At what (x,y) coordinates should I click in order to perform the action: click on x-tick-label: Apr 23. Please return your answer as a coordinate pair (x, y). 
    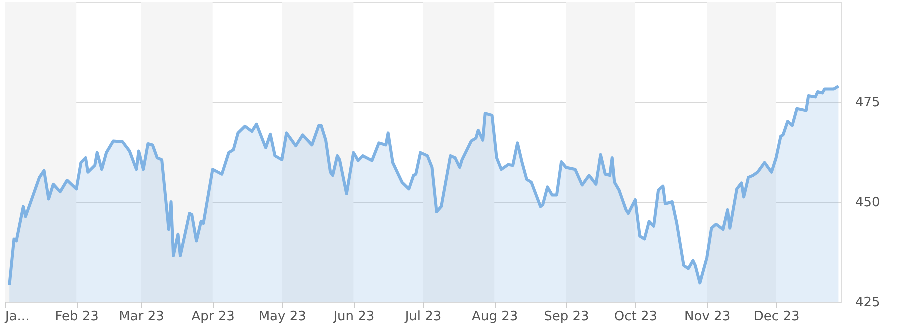
    Looking at the image, I should click on (213, 317).